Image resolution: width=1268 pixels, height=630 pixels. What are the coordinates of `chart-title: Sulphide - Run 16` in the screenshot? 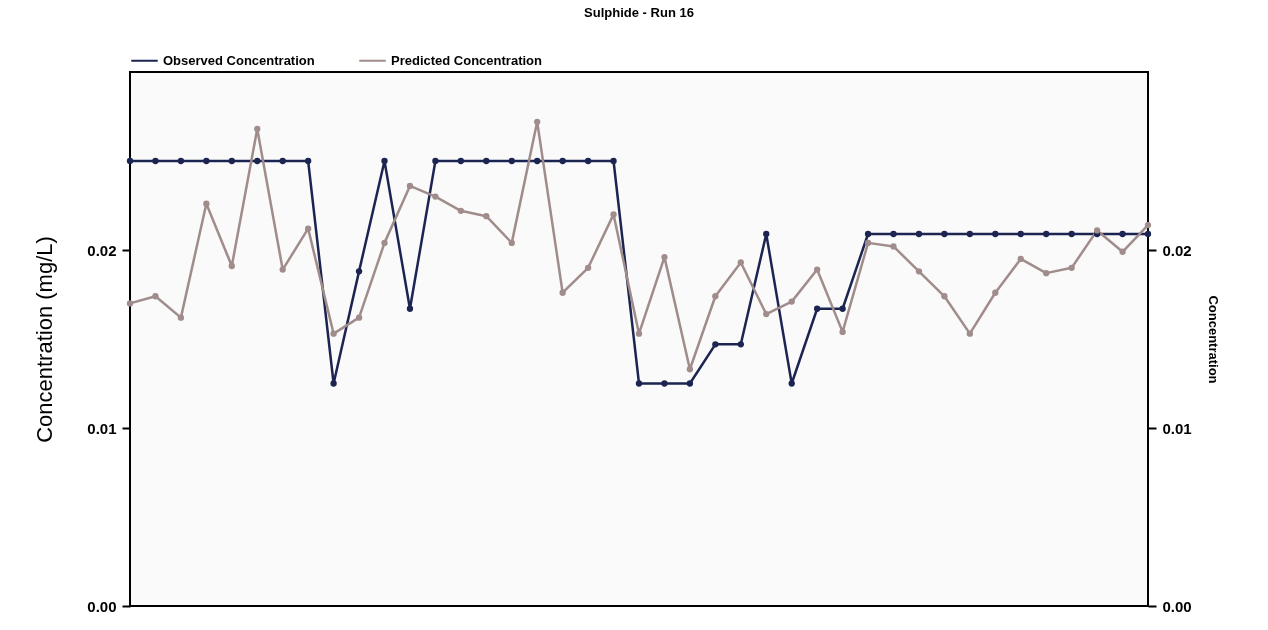 It's located at (639, 12).